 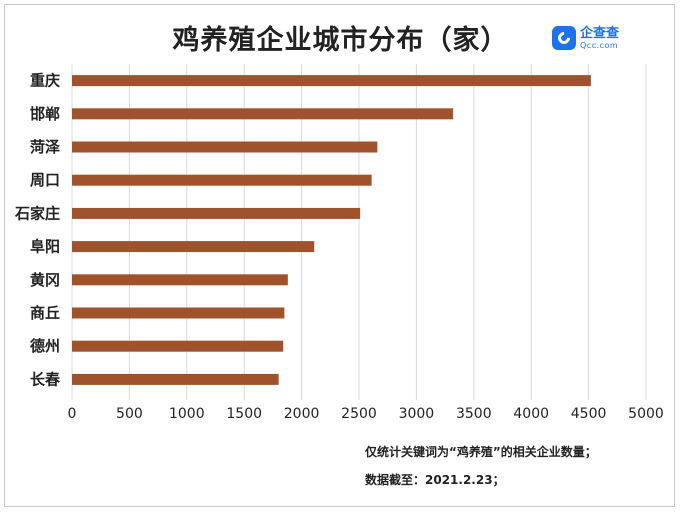 I want to click on footnote-scope: 仅统计关键词为“鸡养殖”的相关企业数量；, so click(x=481, y=452).